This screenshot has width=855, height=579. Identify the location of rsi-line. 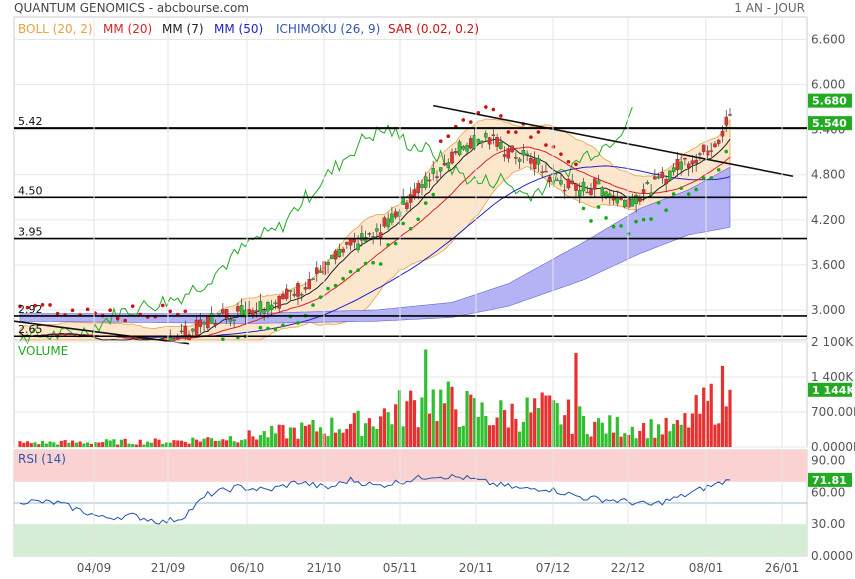
(375, 499).